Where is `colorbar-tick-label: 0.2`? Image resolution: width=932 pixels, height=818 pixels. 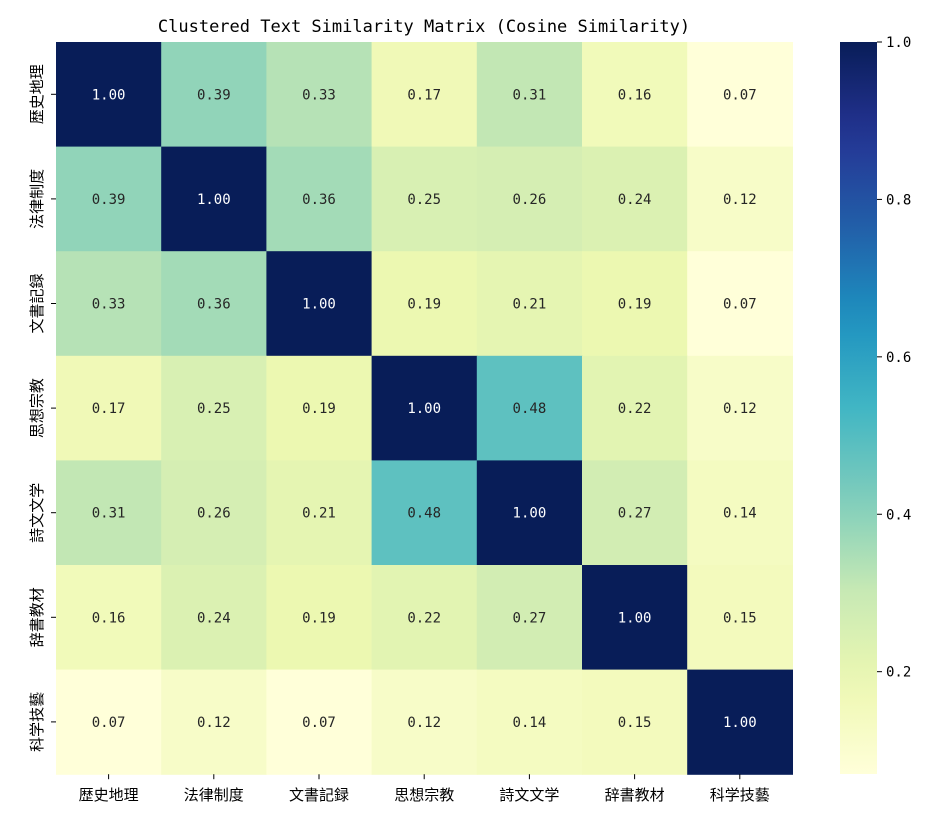 colorbar-tick-label: 0.2 is located at coordinates (898, 673).